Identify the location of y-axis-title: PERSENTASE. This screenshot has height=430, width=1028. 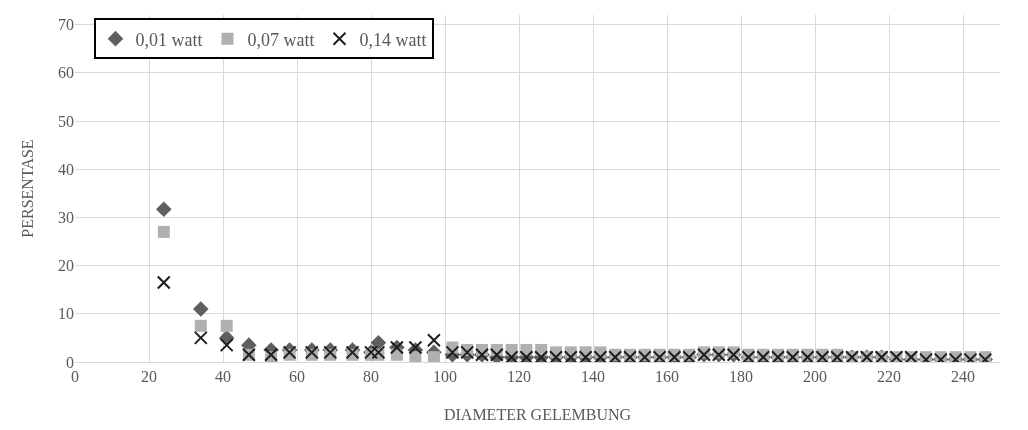
(27, 188).